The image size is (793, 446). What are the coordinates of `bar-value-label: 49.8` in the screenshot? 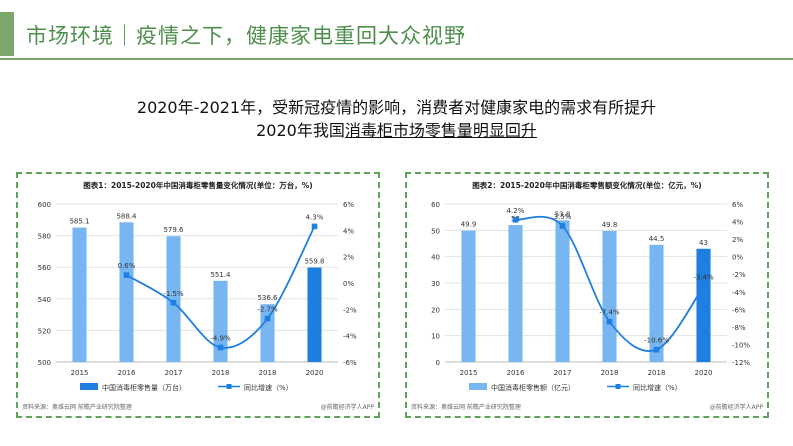 It's located at (610, 225).